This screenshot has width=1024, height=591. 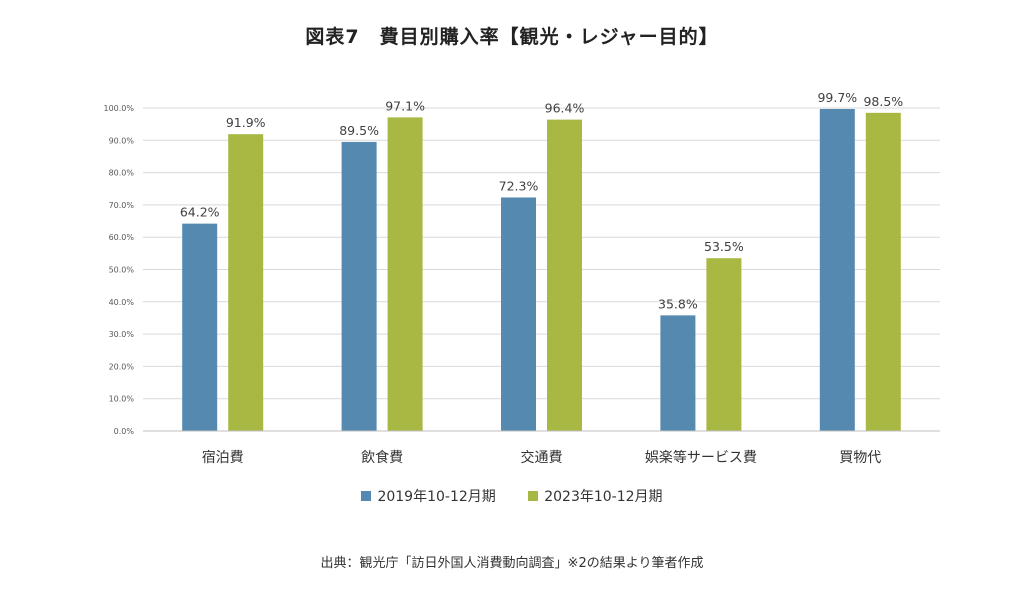 I want to click on data-label: 97.1%, so click(x=405, y=105).